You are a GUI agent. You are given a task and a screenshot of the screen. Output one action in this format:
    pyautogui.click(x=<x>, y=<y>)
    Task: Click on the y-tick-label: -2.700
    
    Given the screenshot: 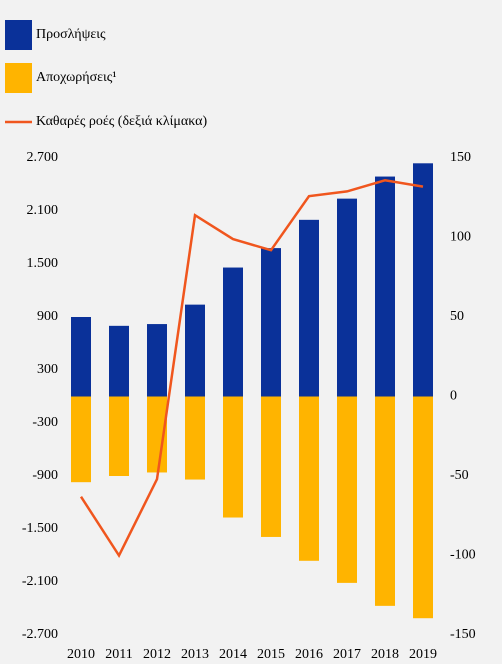 What is the action you would take?
    pyautogui.click(x=40, y=634)
    